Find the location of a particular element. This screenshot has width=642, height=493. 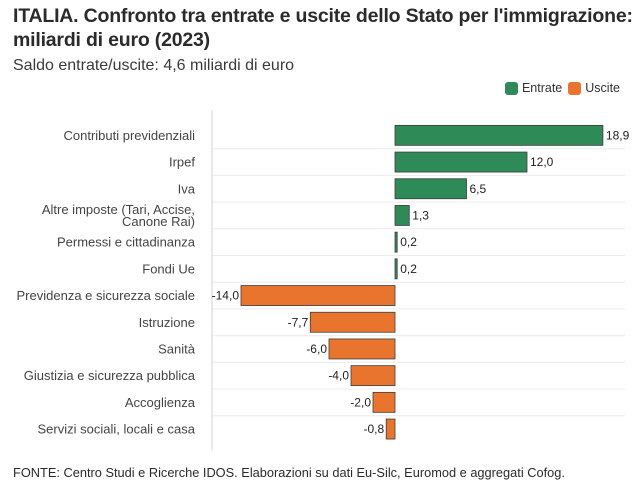

value-label: 1,3 is located at coordinates (420, 215).